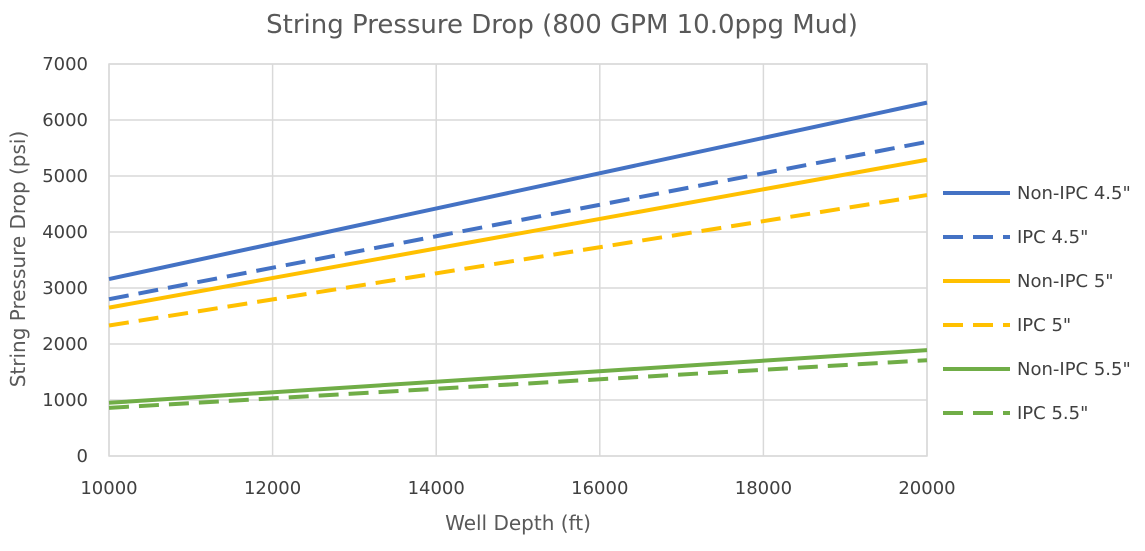 The width and height of the screenshot is (1145, 551). Describe the element at coordinates (108, 488) in the screenshot. I see `x-tick-label: 10000` at that location.